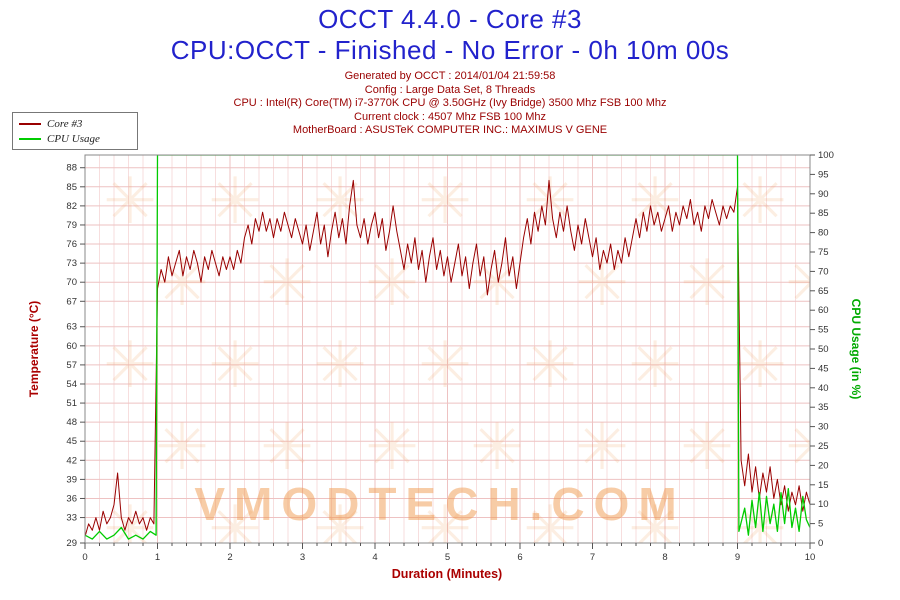 The width and height of the screenshot is (900, 600). What do you see at coordinates (823, 330) in the screenshot?
I see `svg-text: 55` at bounding box center [823, 330].